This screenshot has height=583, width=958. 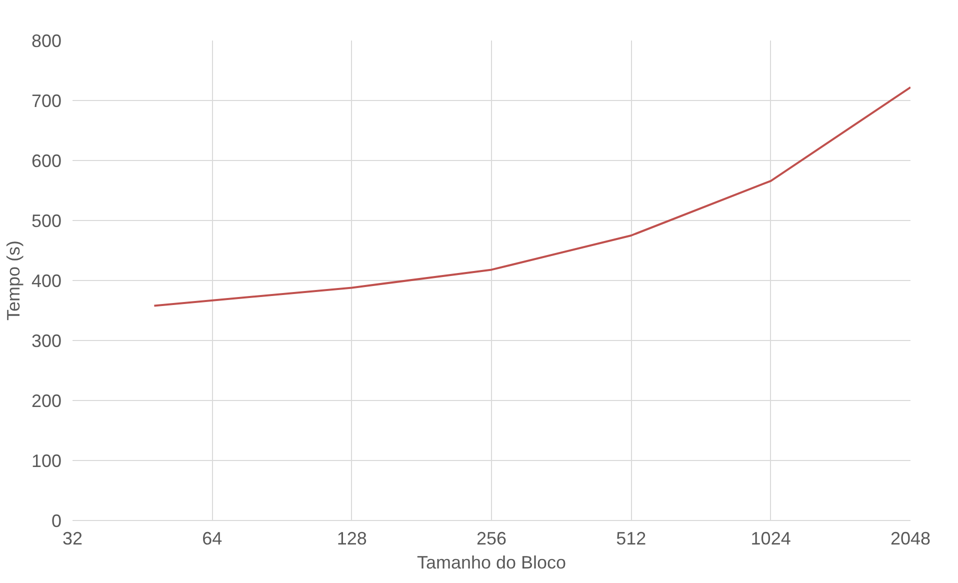 What do you see at coordinates (46, 281) in the screenshot?
I see `y-tick-label: 400` at bounding box center [46, 281].